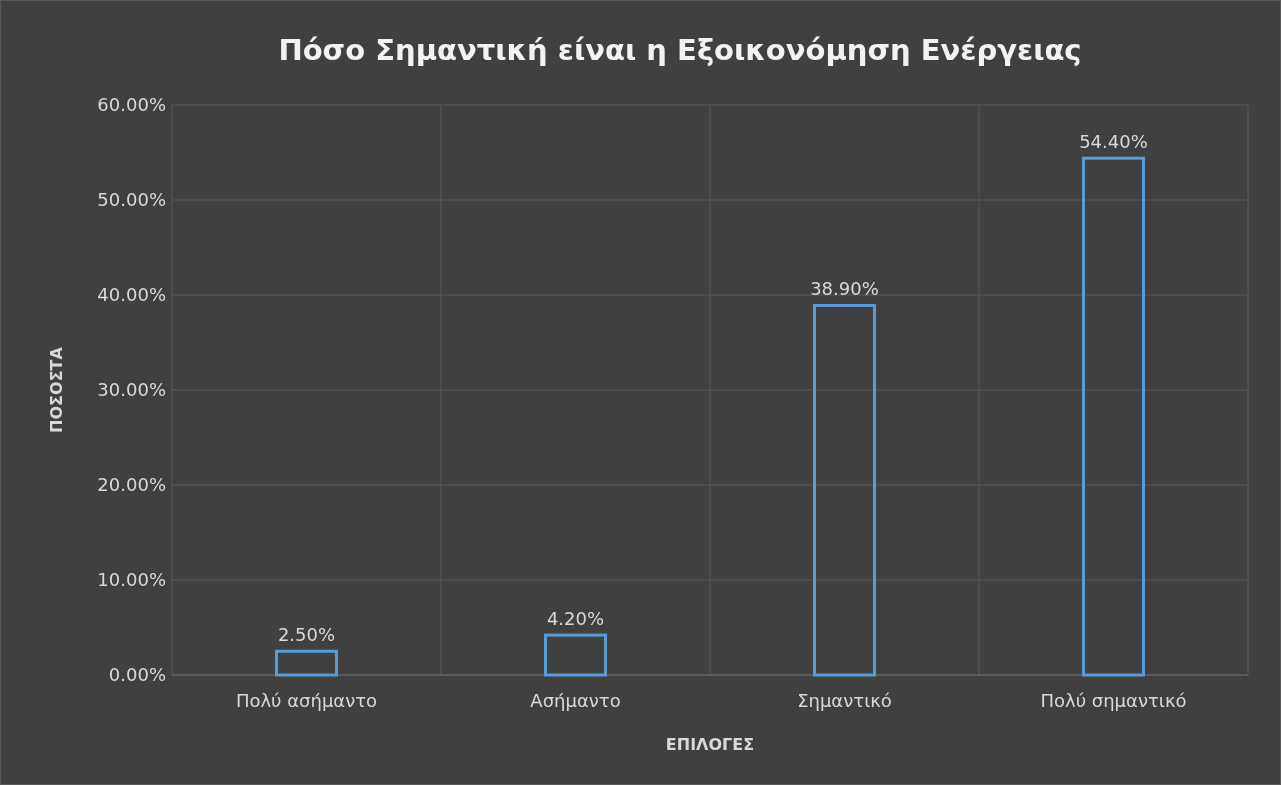 The width and height of the screenshot is (1281, 785). What do you see at coordinates (575, 700) in the screenshot?
I see `x-tick-label: Ασήμαντο` at bounding box center [575, 700].